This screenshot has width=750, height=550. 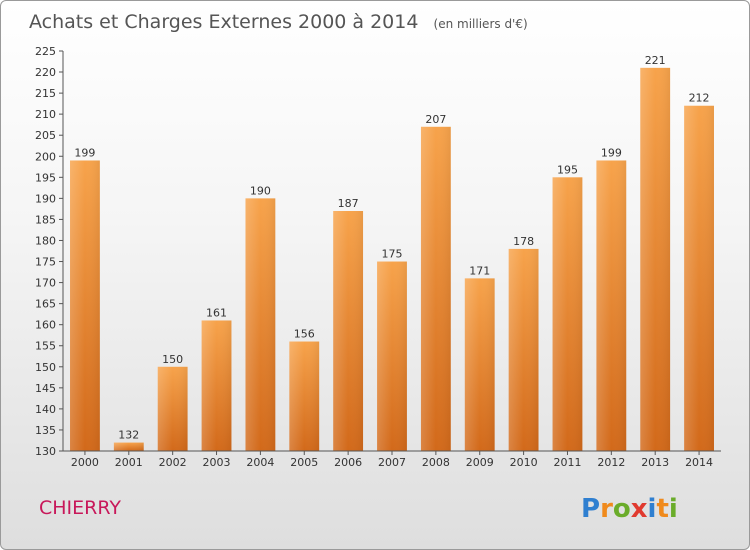 I want to click on bar-value-label: 212, so click(x=699, y=98).